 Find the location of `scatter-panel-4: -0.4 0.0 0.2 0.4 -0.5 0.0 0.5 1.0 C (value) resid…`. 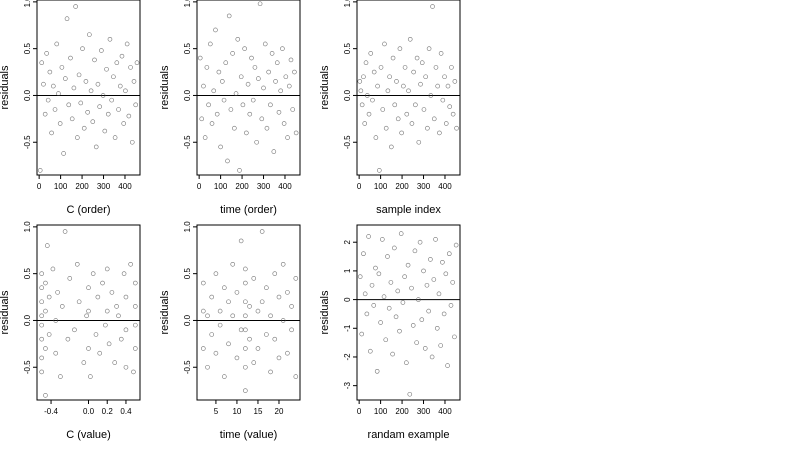

scatter-panel-4: -0.4 0.0 0.2 0.4 -0.5 0.0 0.5 1.0 C (value) resid… is located at coordinates (70, 331).